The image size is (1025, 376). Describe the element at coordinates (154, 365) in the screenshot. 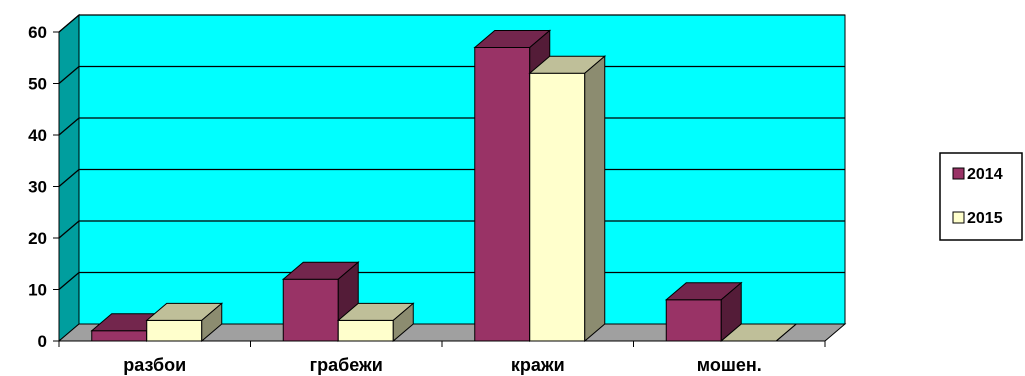

I see `category-label-0: разбои` at that location.